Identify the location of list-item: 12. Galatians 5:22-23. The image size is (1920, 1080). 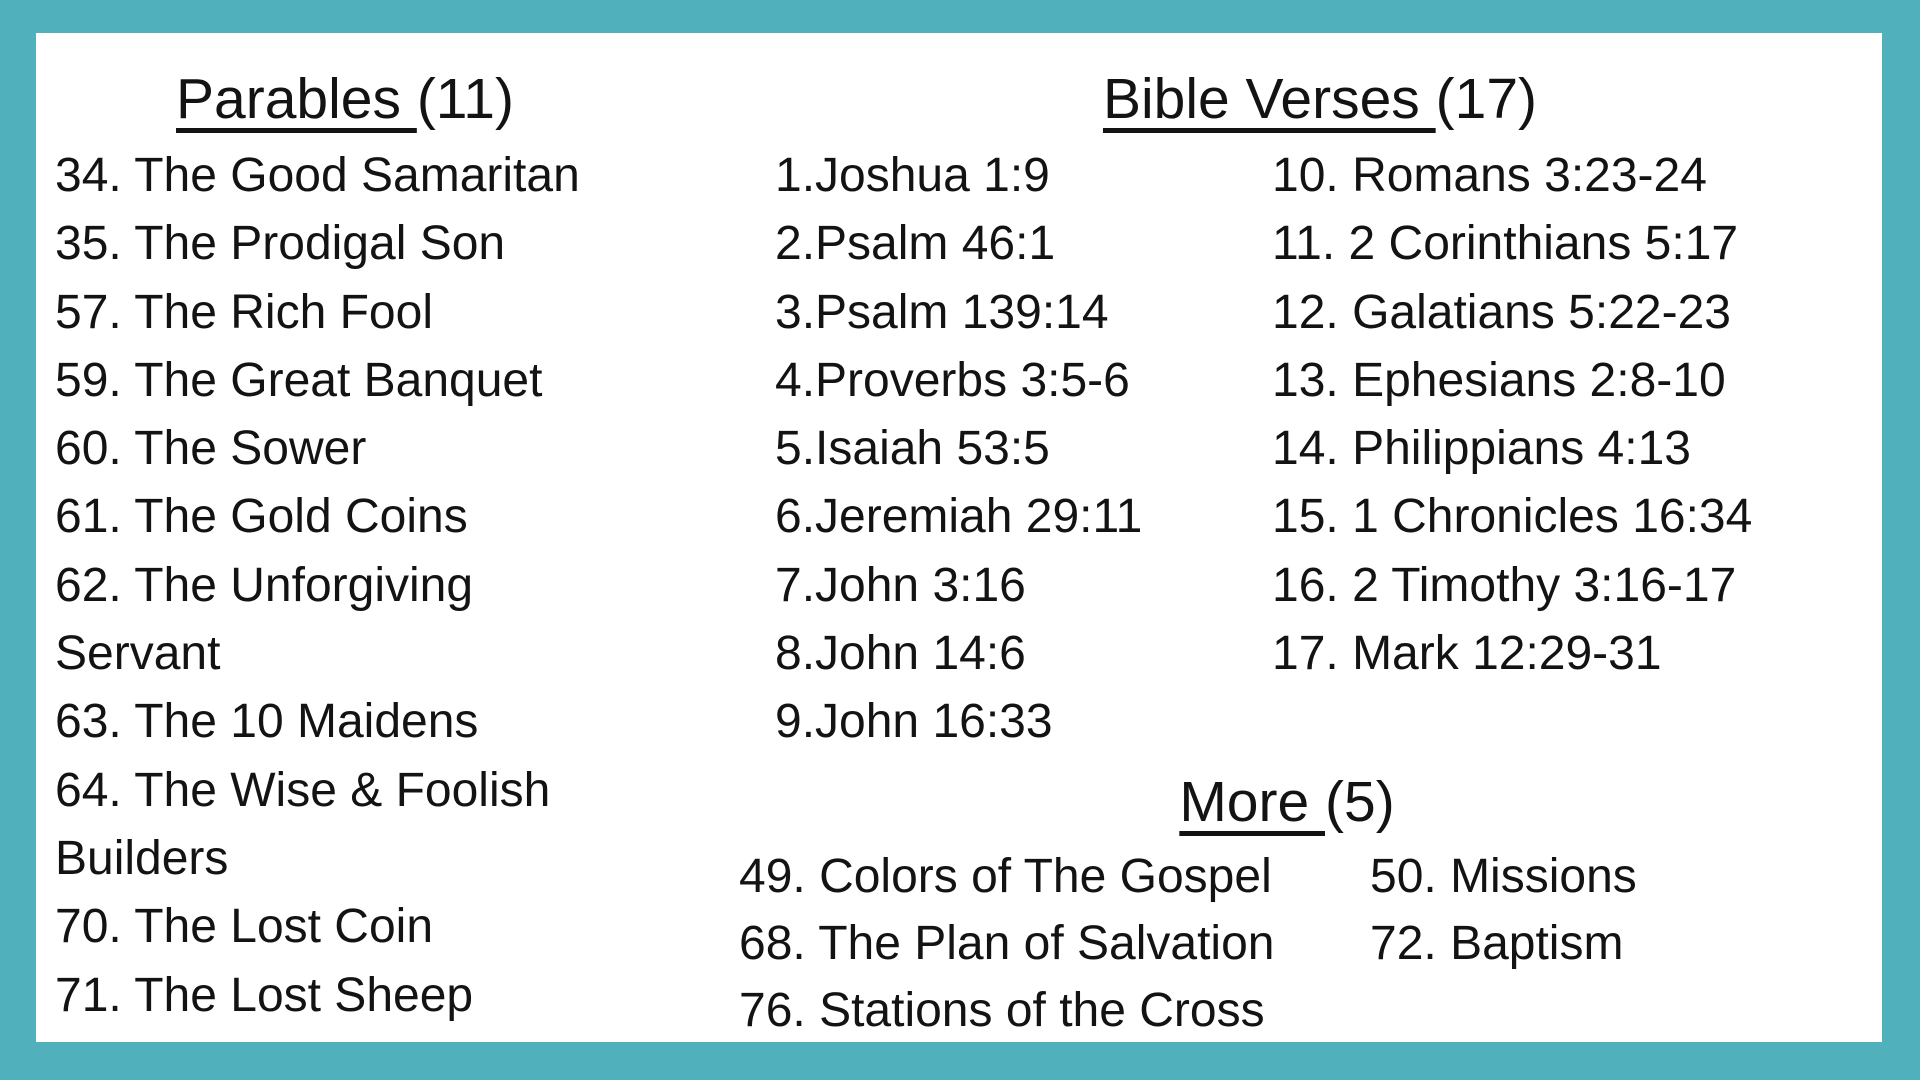
(1501, 312).